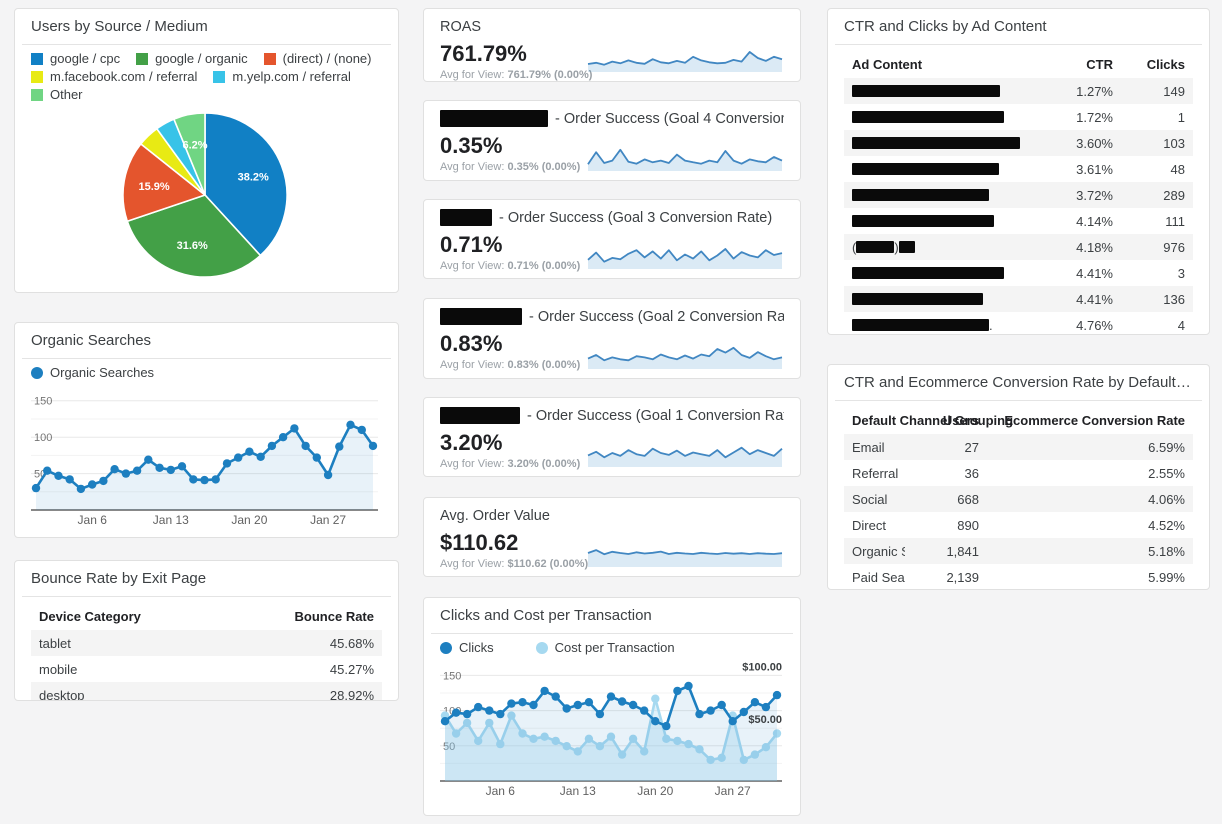 This screenshot has width=1222, height=824. Describe the element at coordinates (291, 76) in the screenshot. I see `legend-label: m.yelp.com / referral` at that location.